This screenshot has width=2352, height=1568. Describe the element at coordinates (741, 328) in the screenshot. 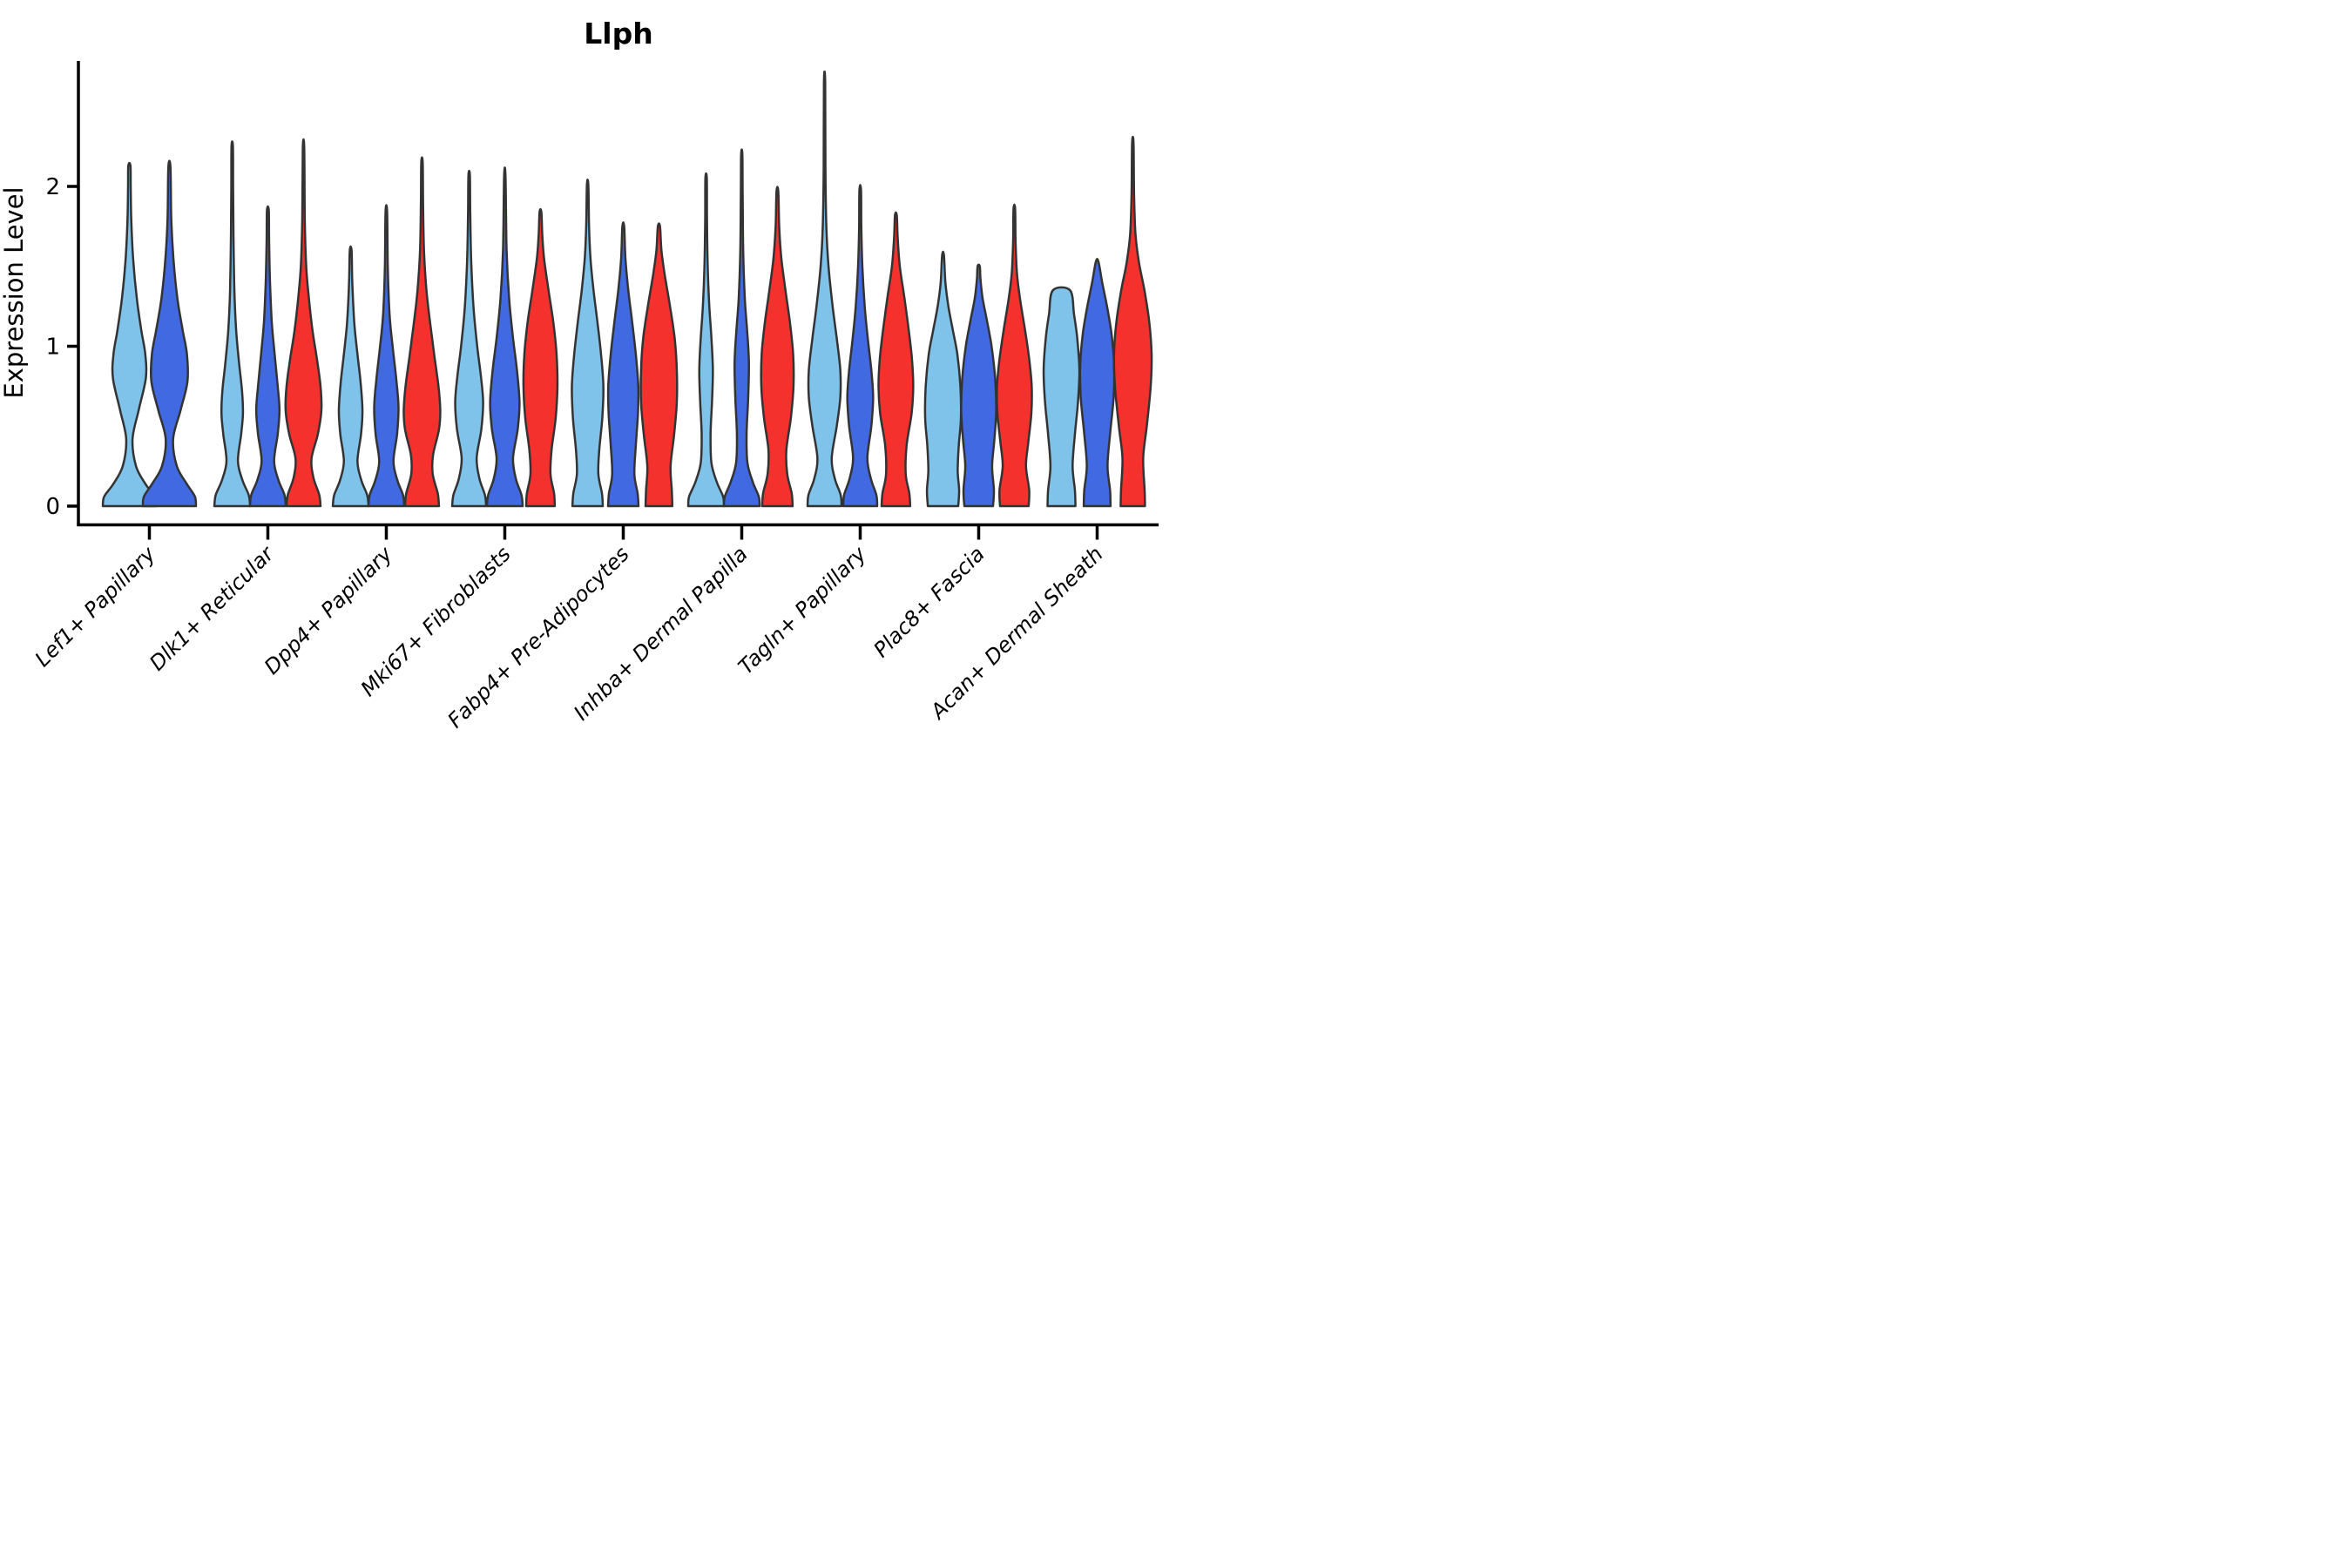

I see `violin-inhba-royalblue` at that location.